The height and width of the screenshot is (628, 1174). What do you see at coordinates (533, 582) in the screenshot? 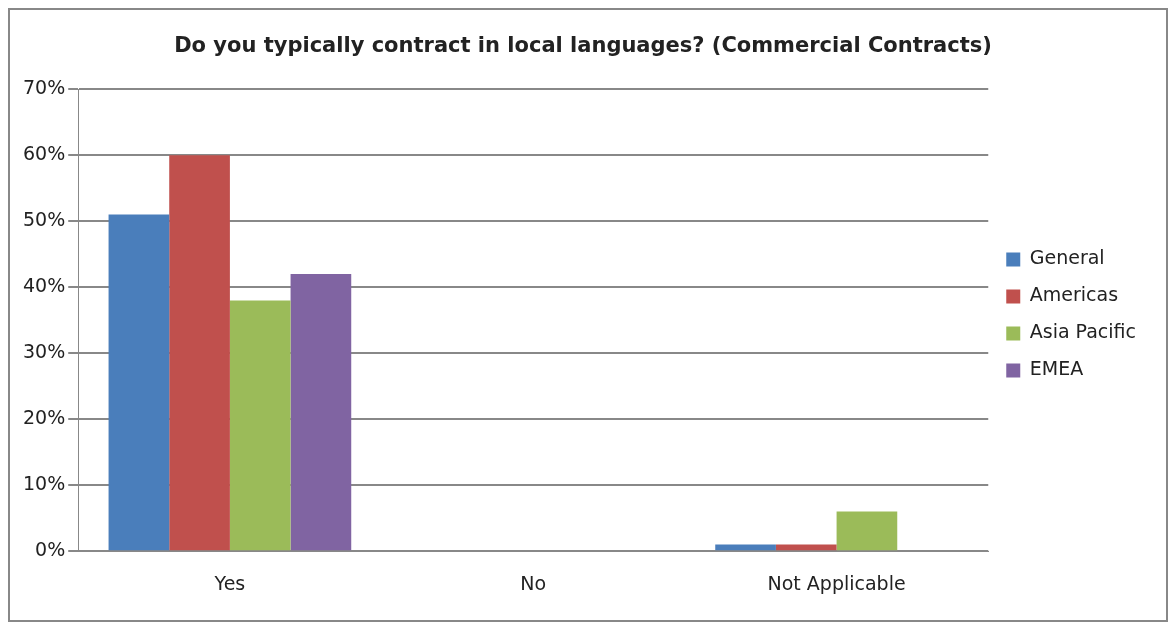
I see `x-tick-label: No` at bounding box center [533, 582].